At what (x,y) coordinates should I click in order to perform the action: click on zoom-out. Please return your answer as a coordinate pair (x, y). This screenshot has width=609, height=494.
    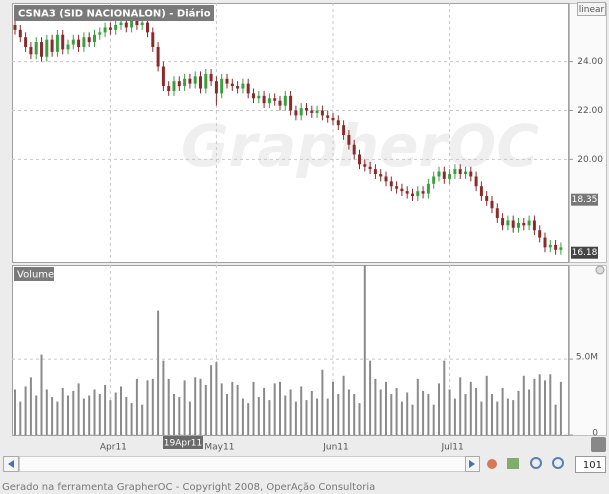
    Looking at the image, I should click on (536, 463).